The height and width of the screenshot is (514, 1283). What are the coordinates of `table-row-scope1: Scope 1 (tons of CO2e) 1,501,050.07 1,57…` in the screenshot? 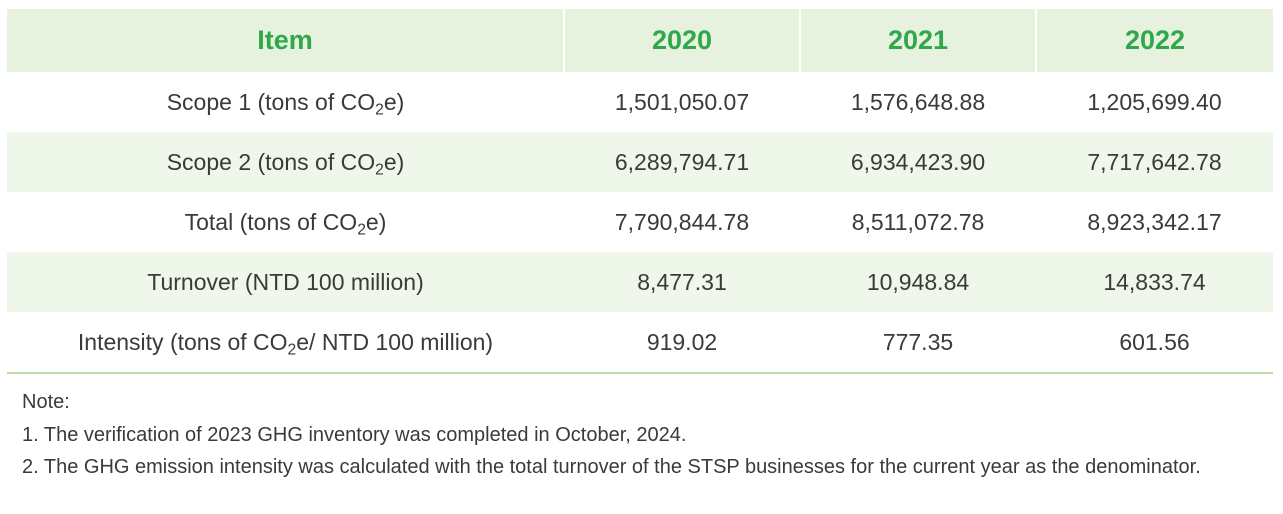 It's located at (640, 102).